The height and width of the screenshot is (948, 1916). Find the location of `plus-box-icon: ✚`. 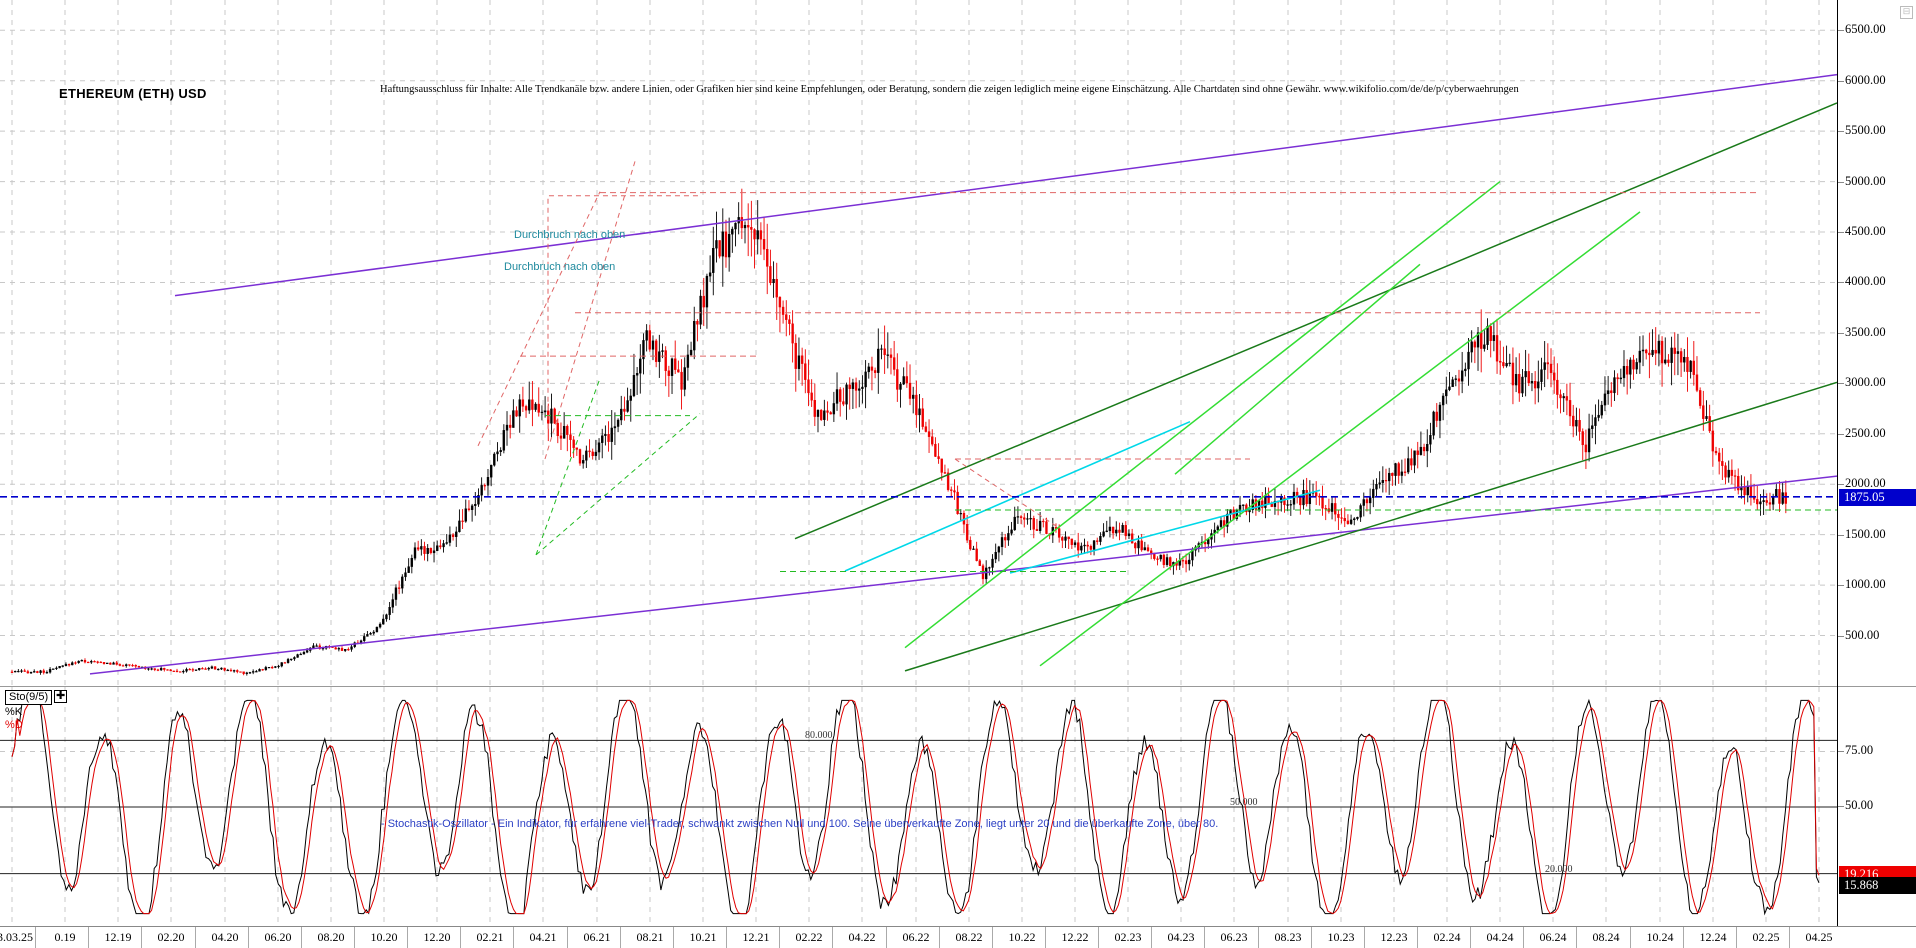

plus-box-icon: ✚ is located at coordinates (61, 696).